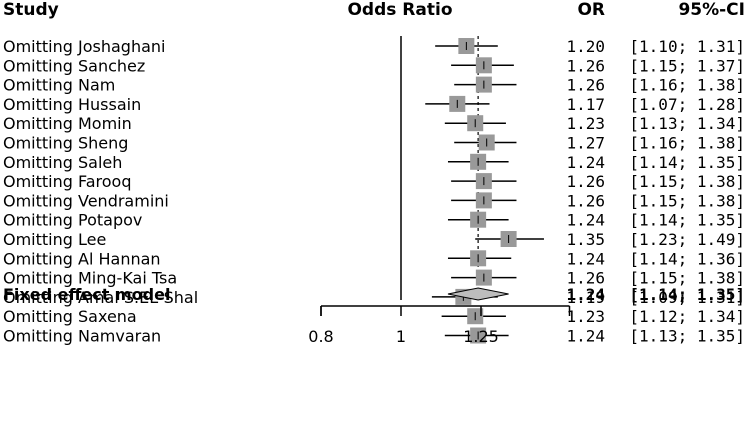 This screenshot has width=749, height=424. Describe the element at coordinates (585, 46) in the screenshot. I see `or-value: 1.20` at that location.